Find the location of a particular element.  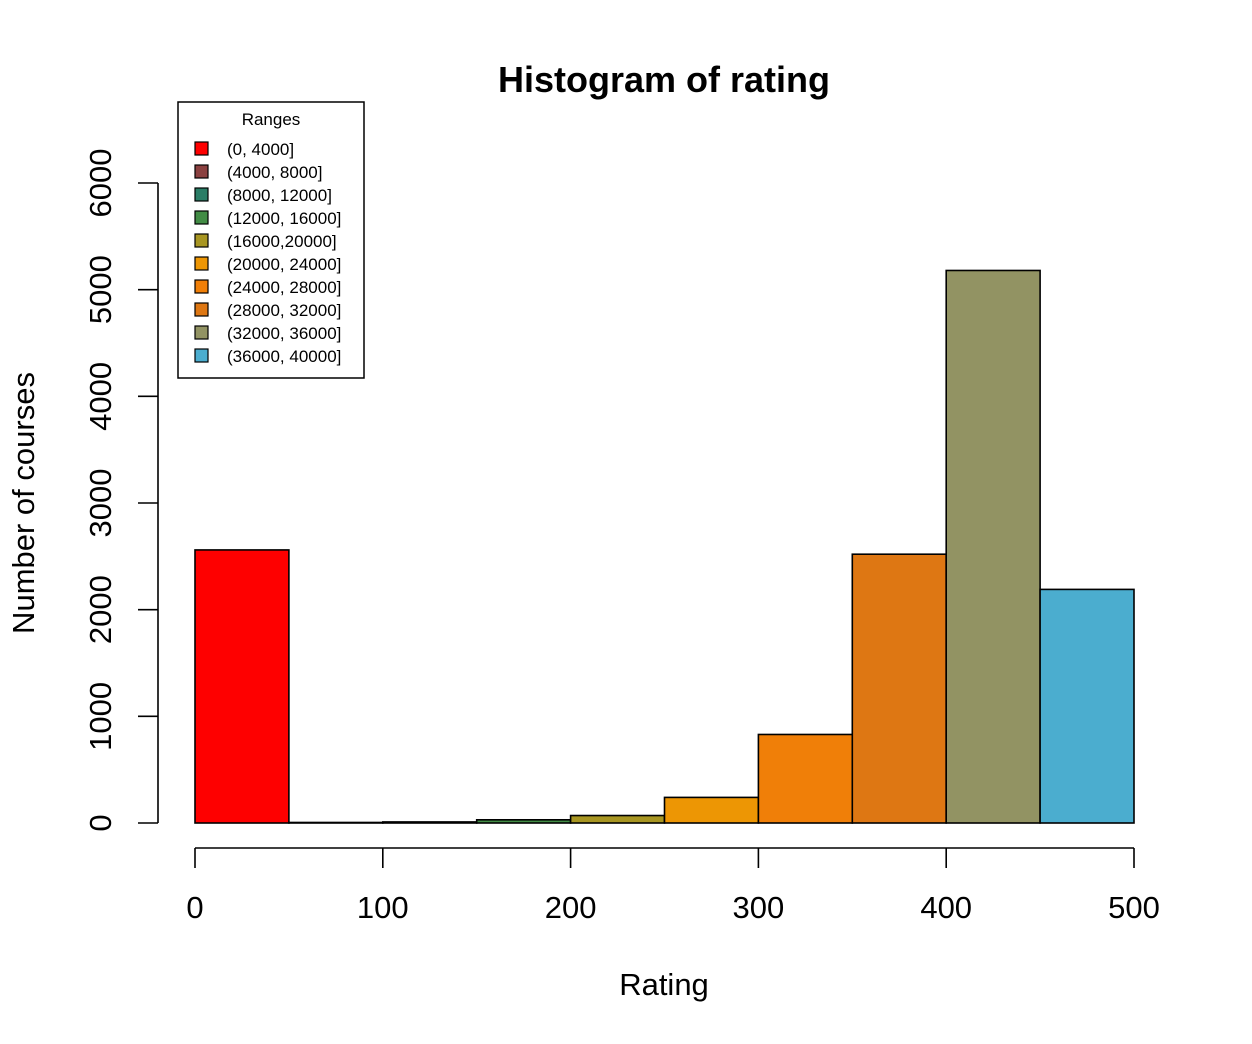

x-tick-label: 300 is located at coordinates (759, 907).